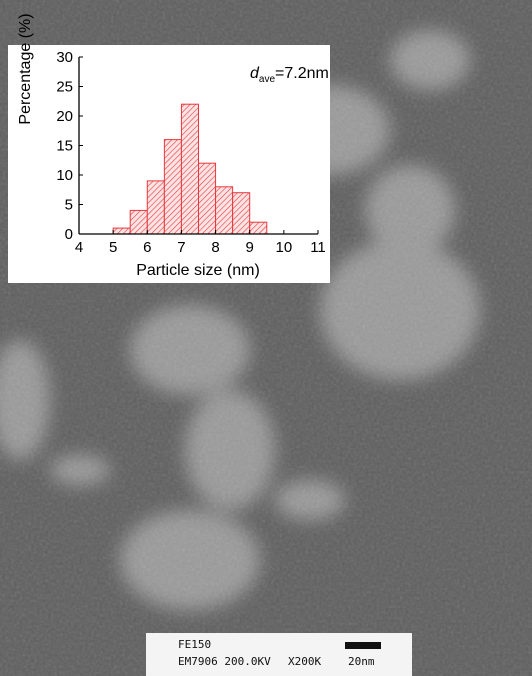 This screenshot has width=532, height=676. Describe the element at coordinates (224, 661) in the screenshot. I see `label-text: EM7906 200.0KV` at that location.